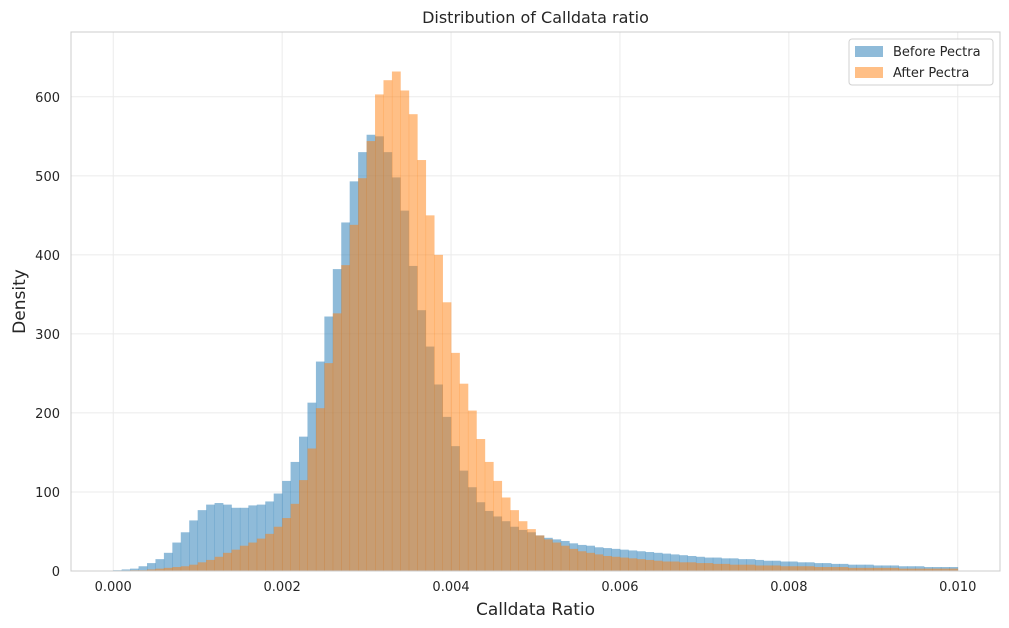  I want to click on y-tick-label: 400, so click(47, 256).